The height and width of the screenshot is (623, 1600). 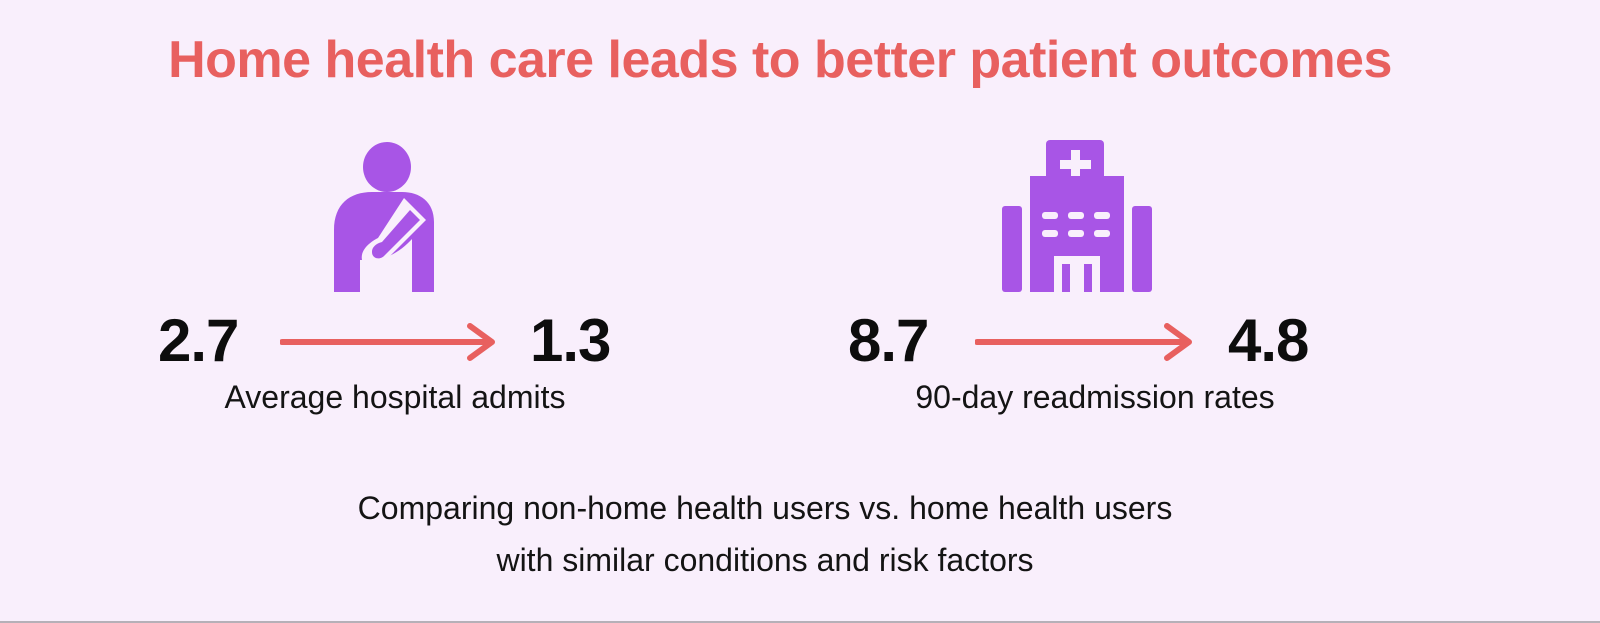 I want to click on stat-before-value: 2.7, so click(x=198, y=340).